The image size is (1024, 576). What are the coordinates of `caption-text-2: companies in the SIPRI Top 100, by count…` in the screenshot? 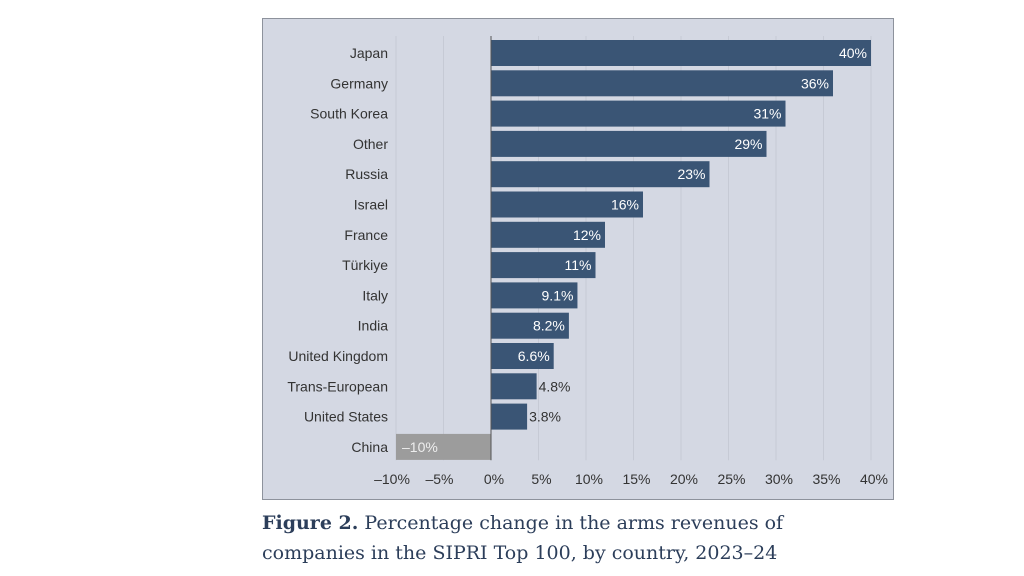 It's located at (520, 553).